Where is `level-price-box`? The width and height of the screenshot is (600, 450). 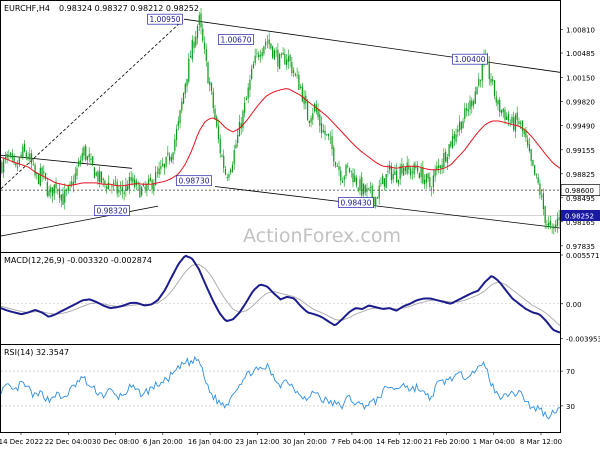
level-price-box is located at coordinates (580, 190).